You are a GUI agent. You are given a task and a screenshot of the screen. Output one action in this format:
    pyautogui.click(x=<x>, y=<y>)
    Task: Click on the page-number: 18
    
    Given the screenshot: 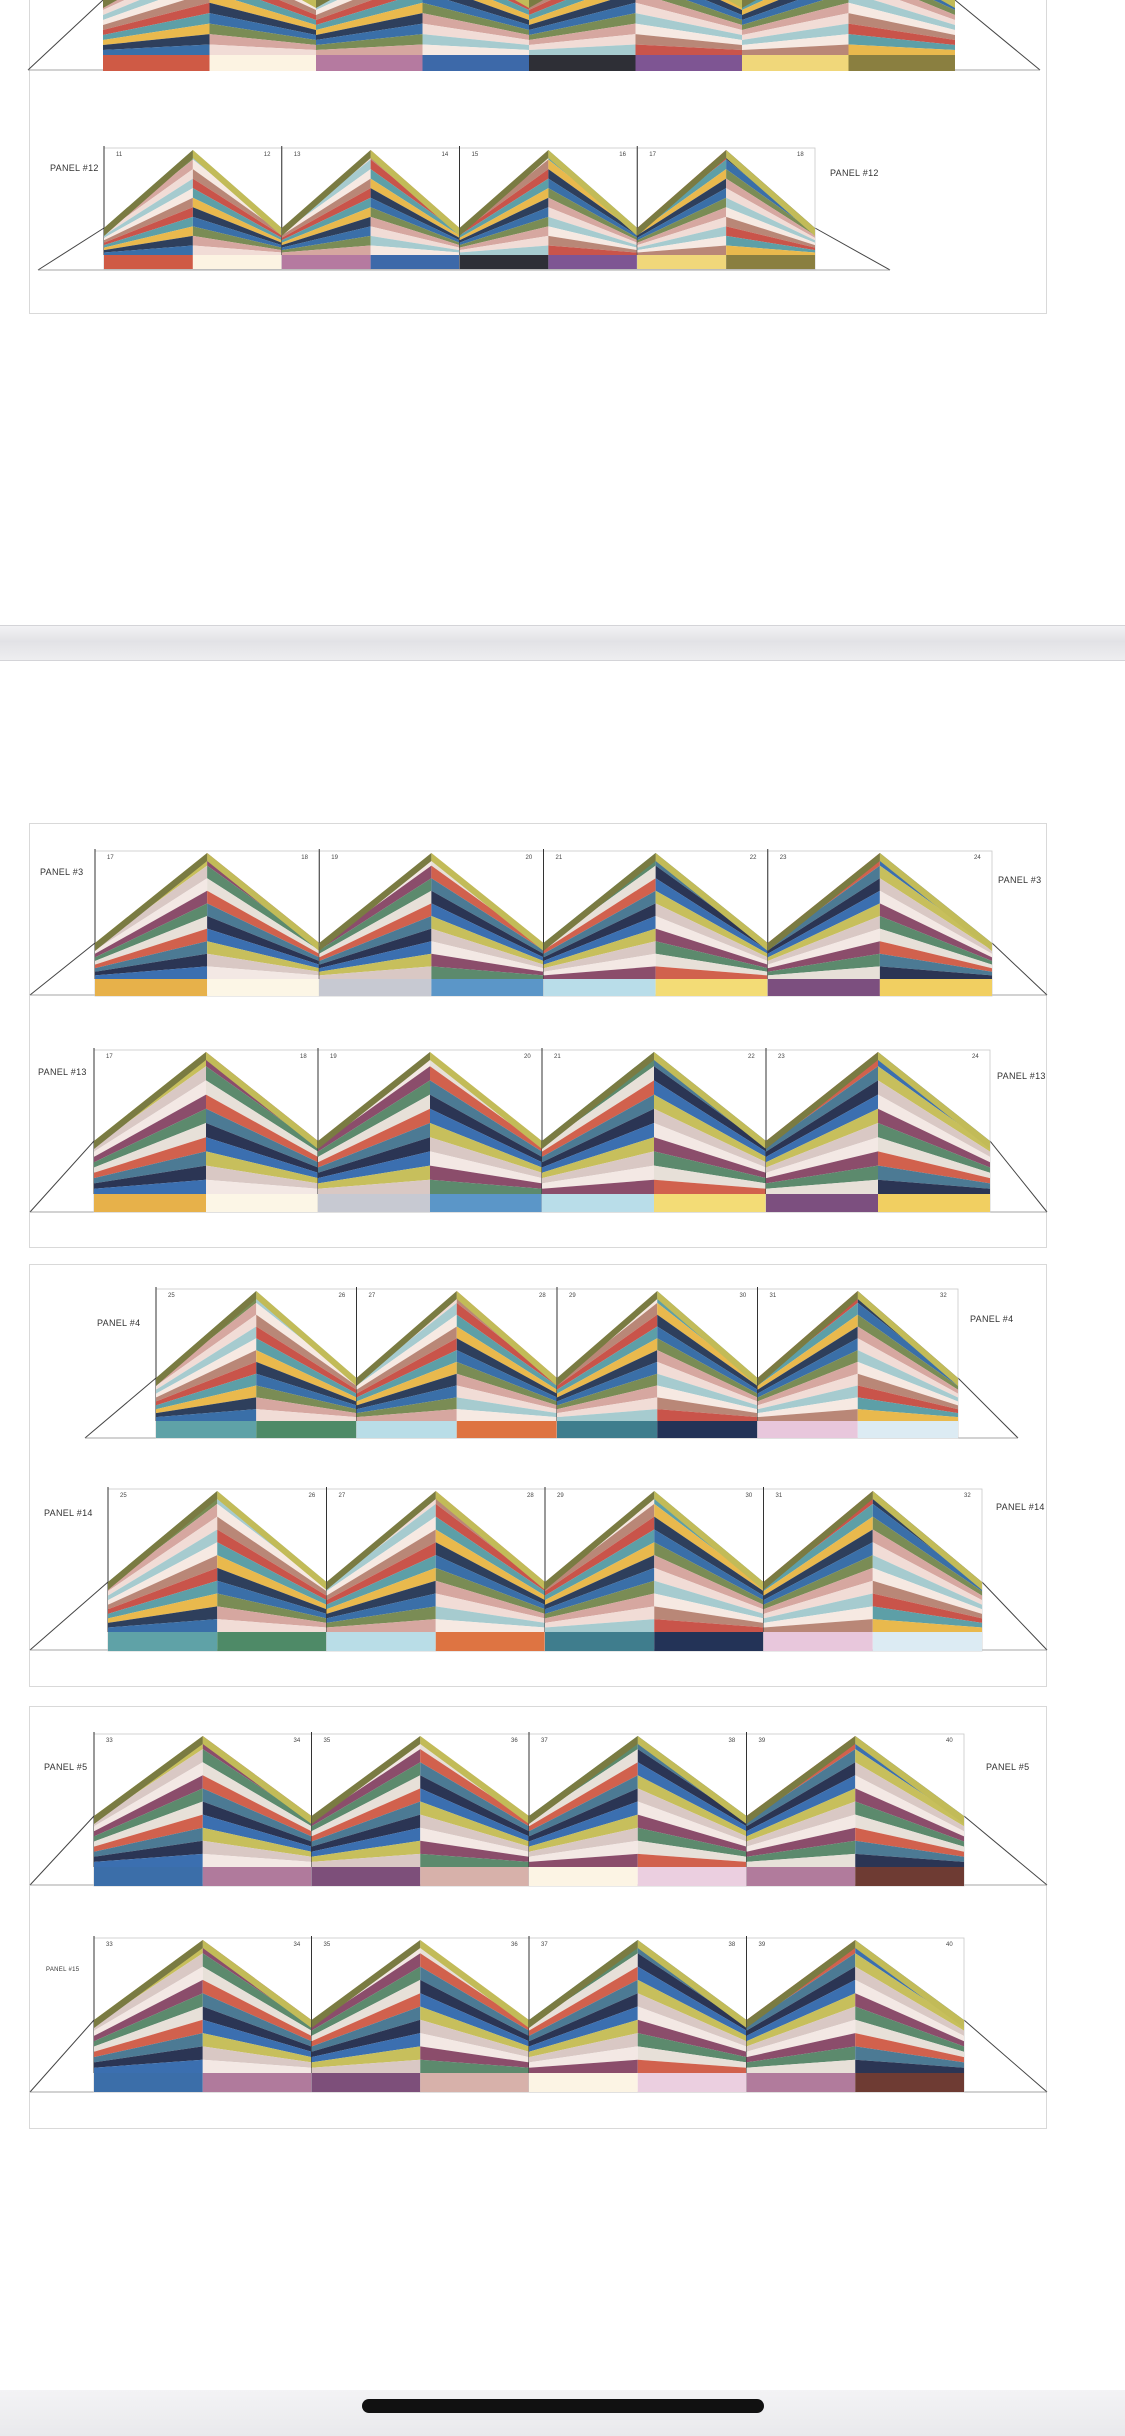 What is the action you would take?
    pyautogui.click(x=303, y=1057)
    